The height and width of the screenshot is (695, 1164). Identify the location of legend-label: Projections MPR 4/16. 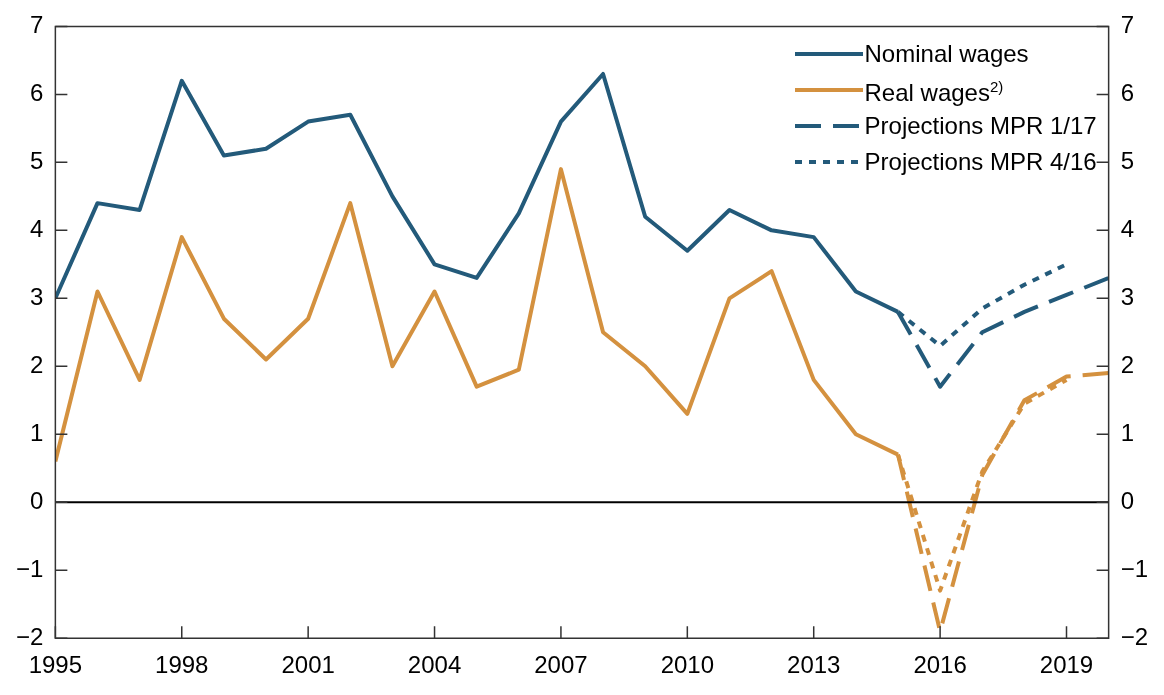
(980, 162).